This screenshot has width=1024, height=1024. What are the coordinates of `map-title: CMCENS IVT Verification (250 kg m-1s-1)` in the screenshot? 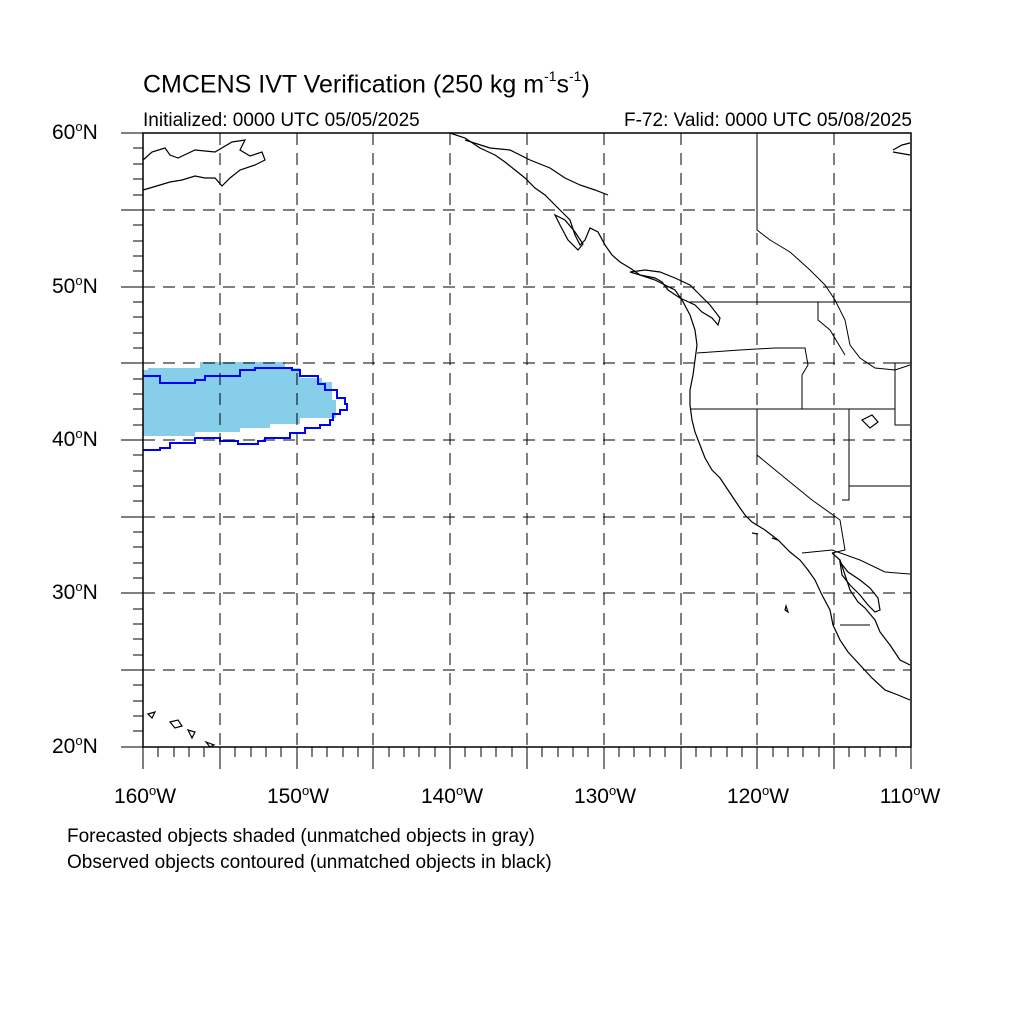 It's located at (366, 83).